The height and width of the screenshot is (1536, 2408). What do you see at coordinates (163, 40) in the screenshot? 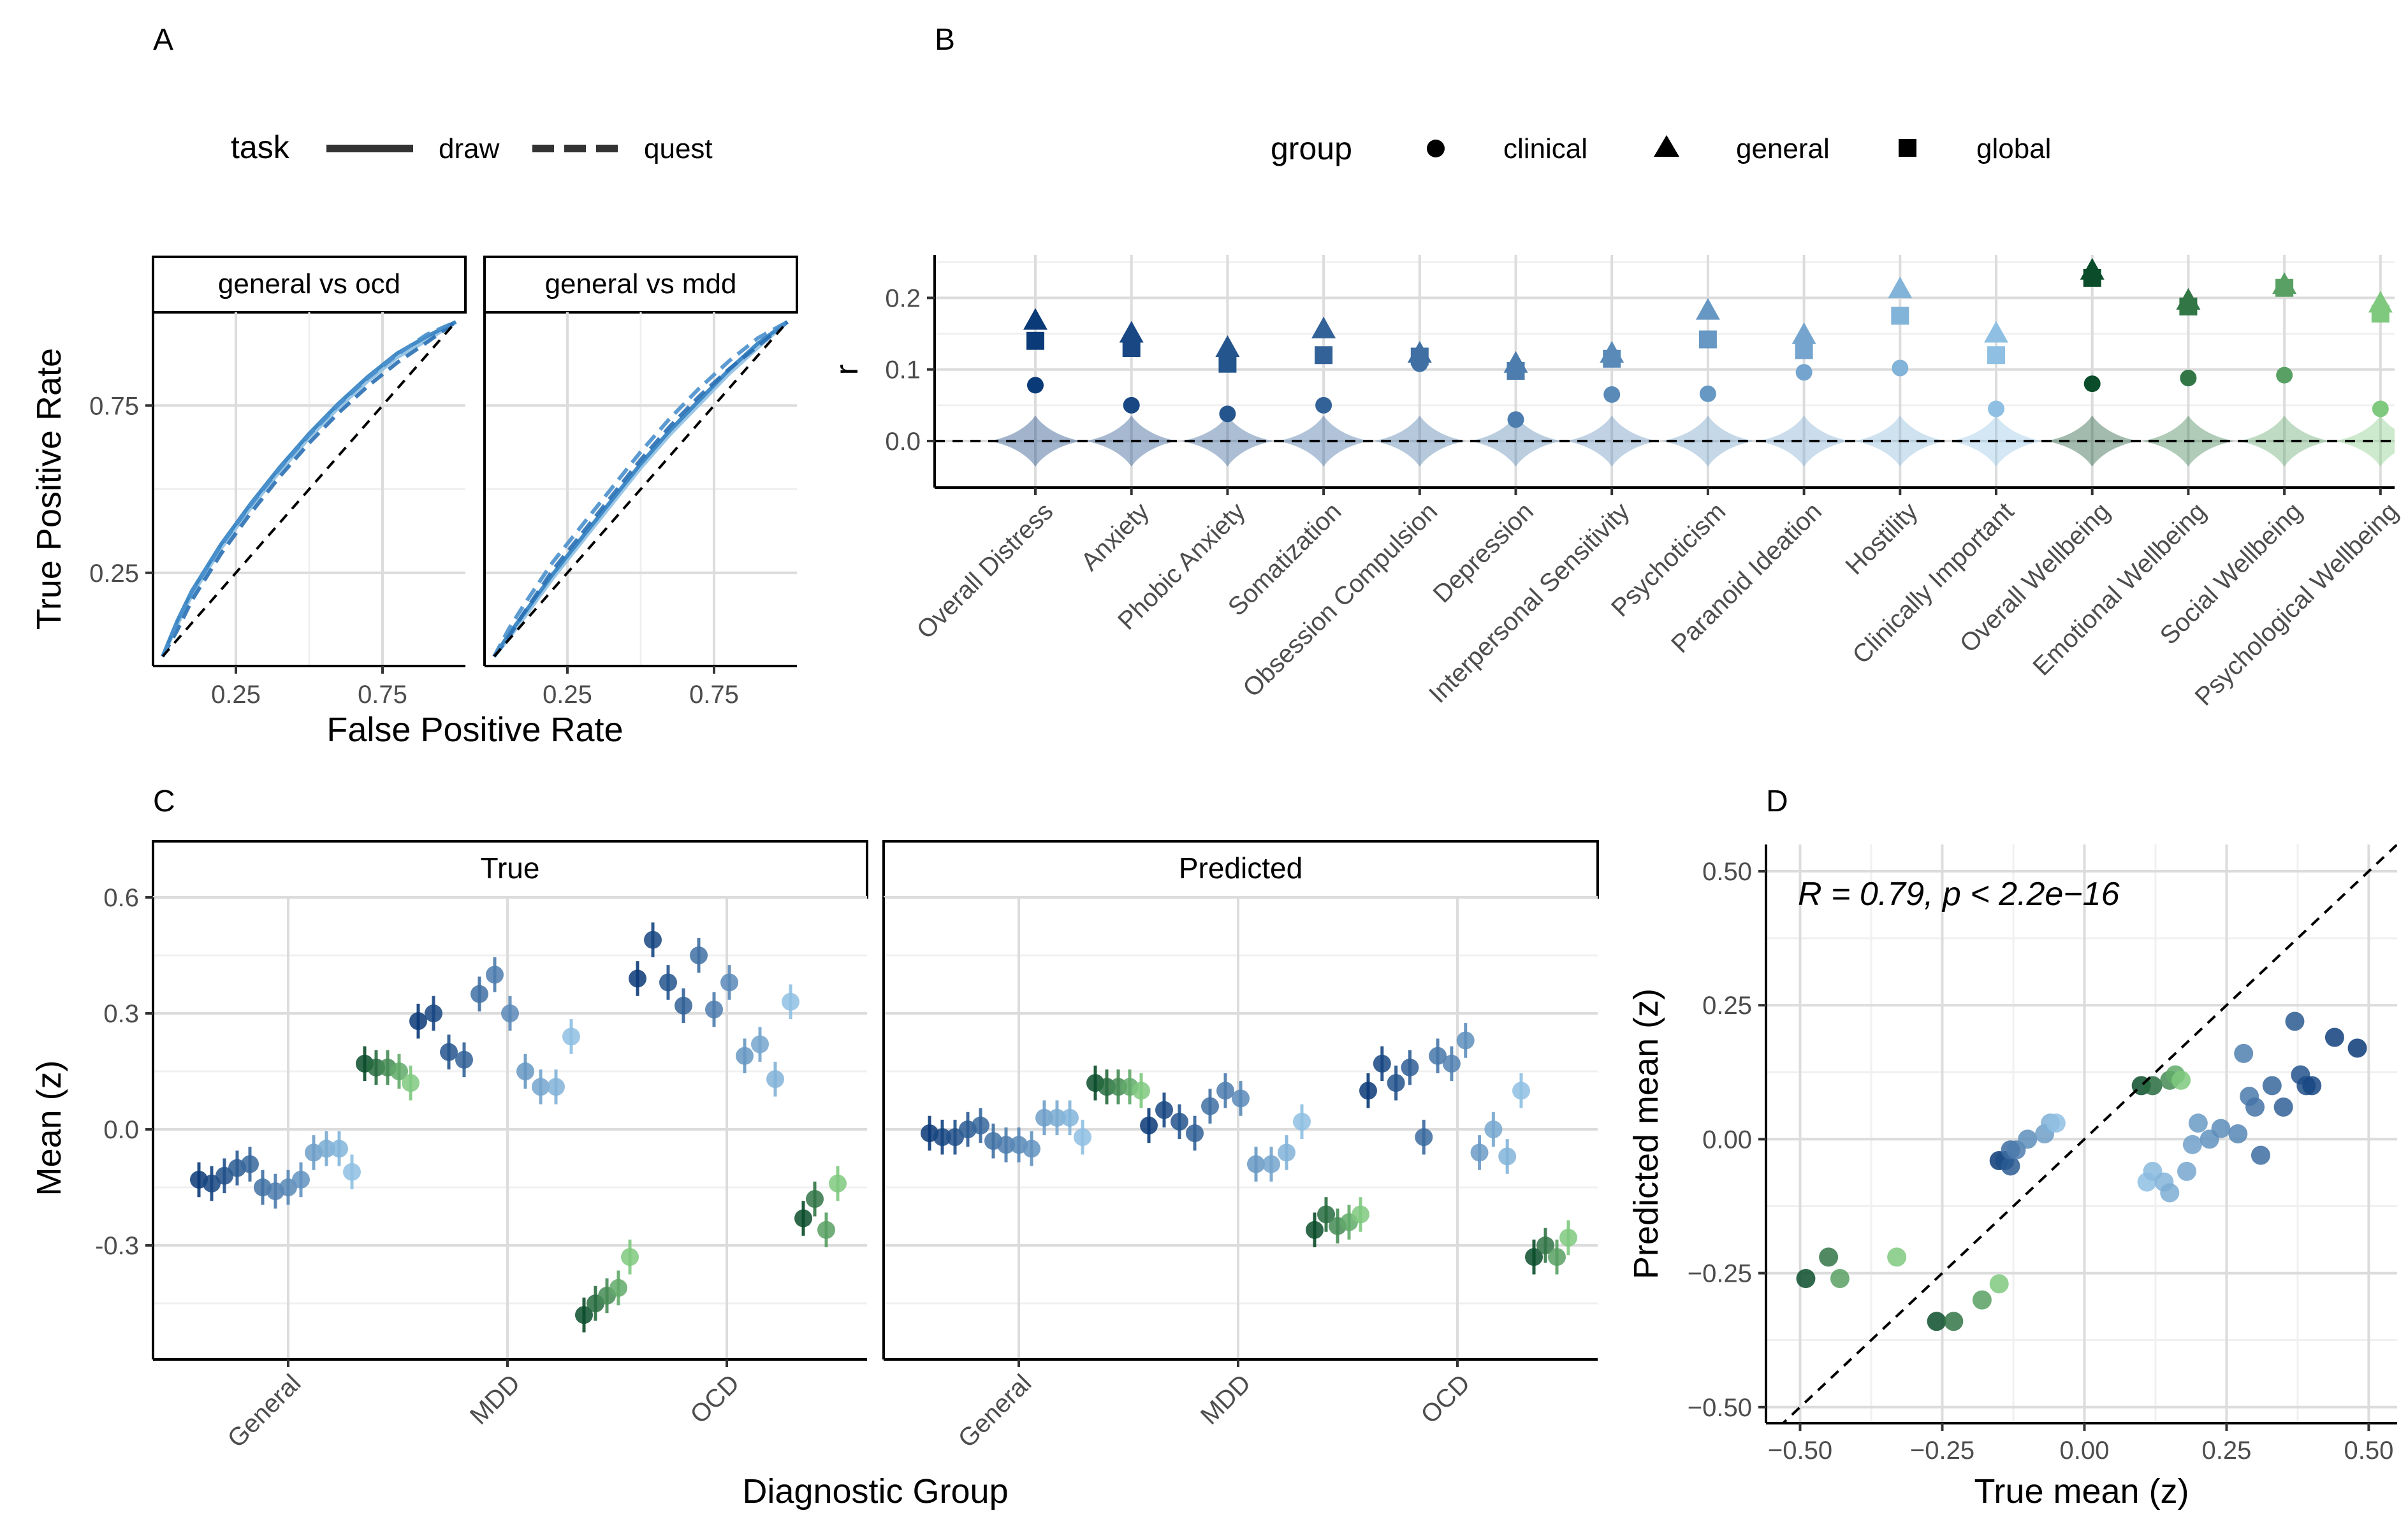
I see `panel-label-a: A` at bounding box center [163, 40].